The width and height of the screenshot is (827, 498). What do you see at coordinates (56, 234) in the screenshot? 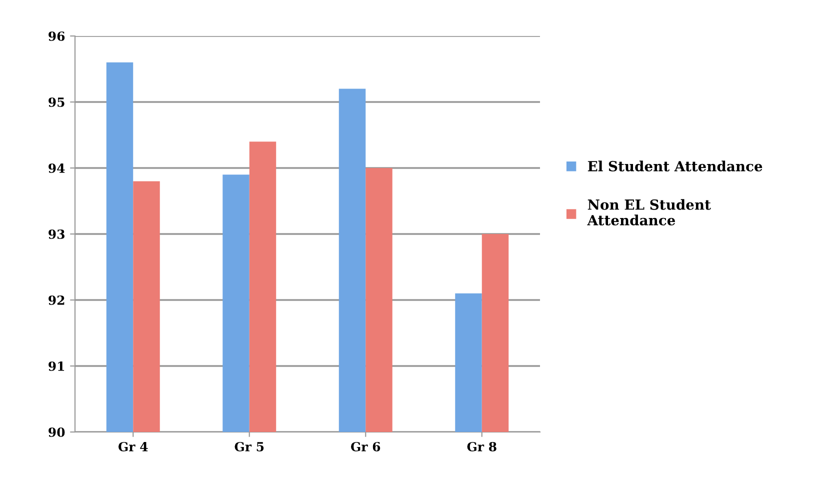
I see `y-tick-label: 93` at bounding box center [56, 234].